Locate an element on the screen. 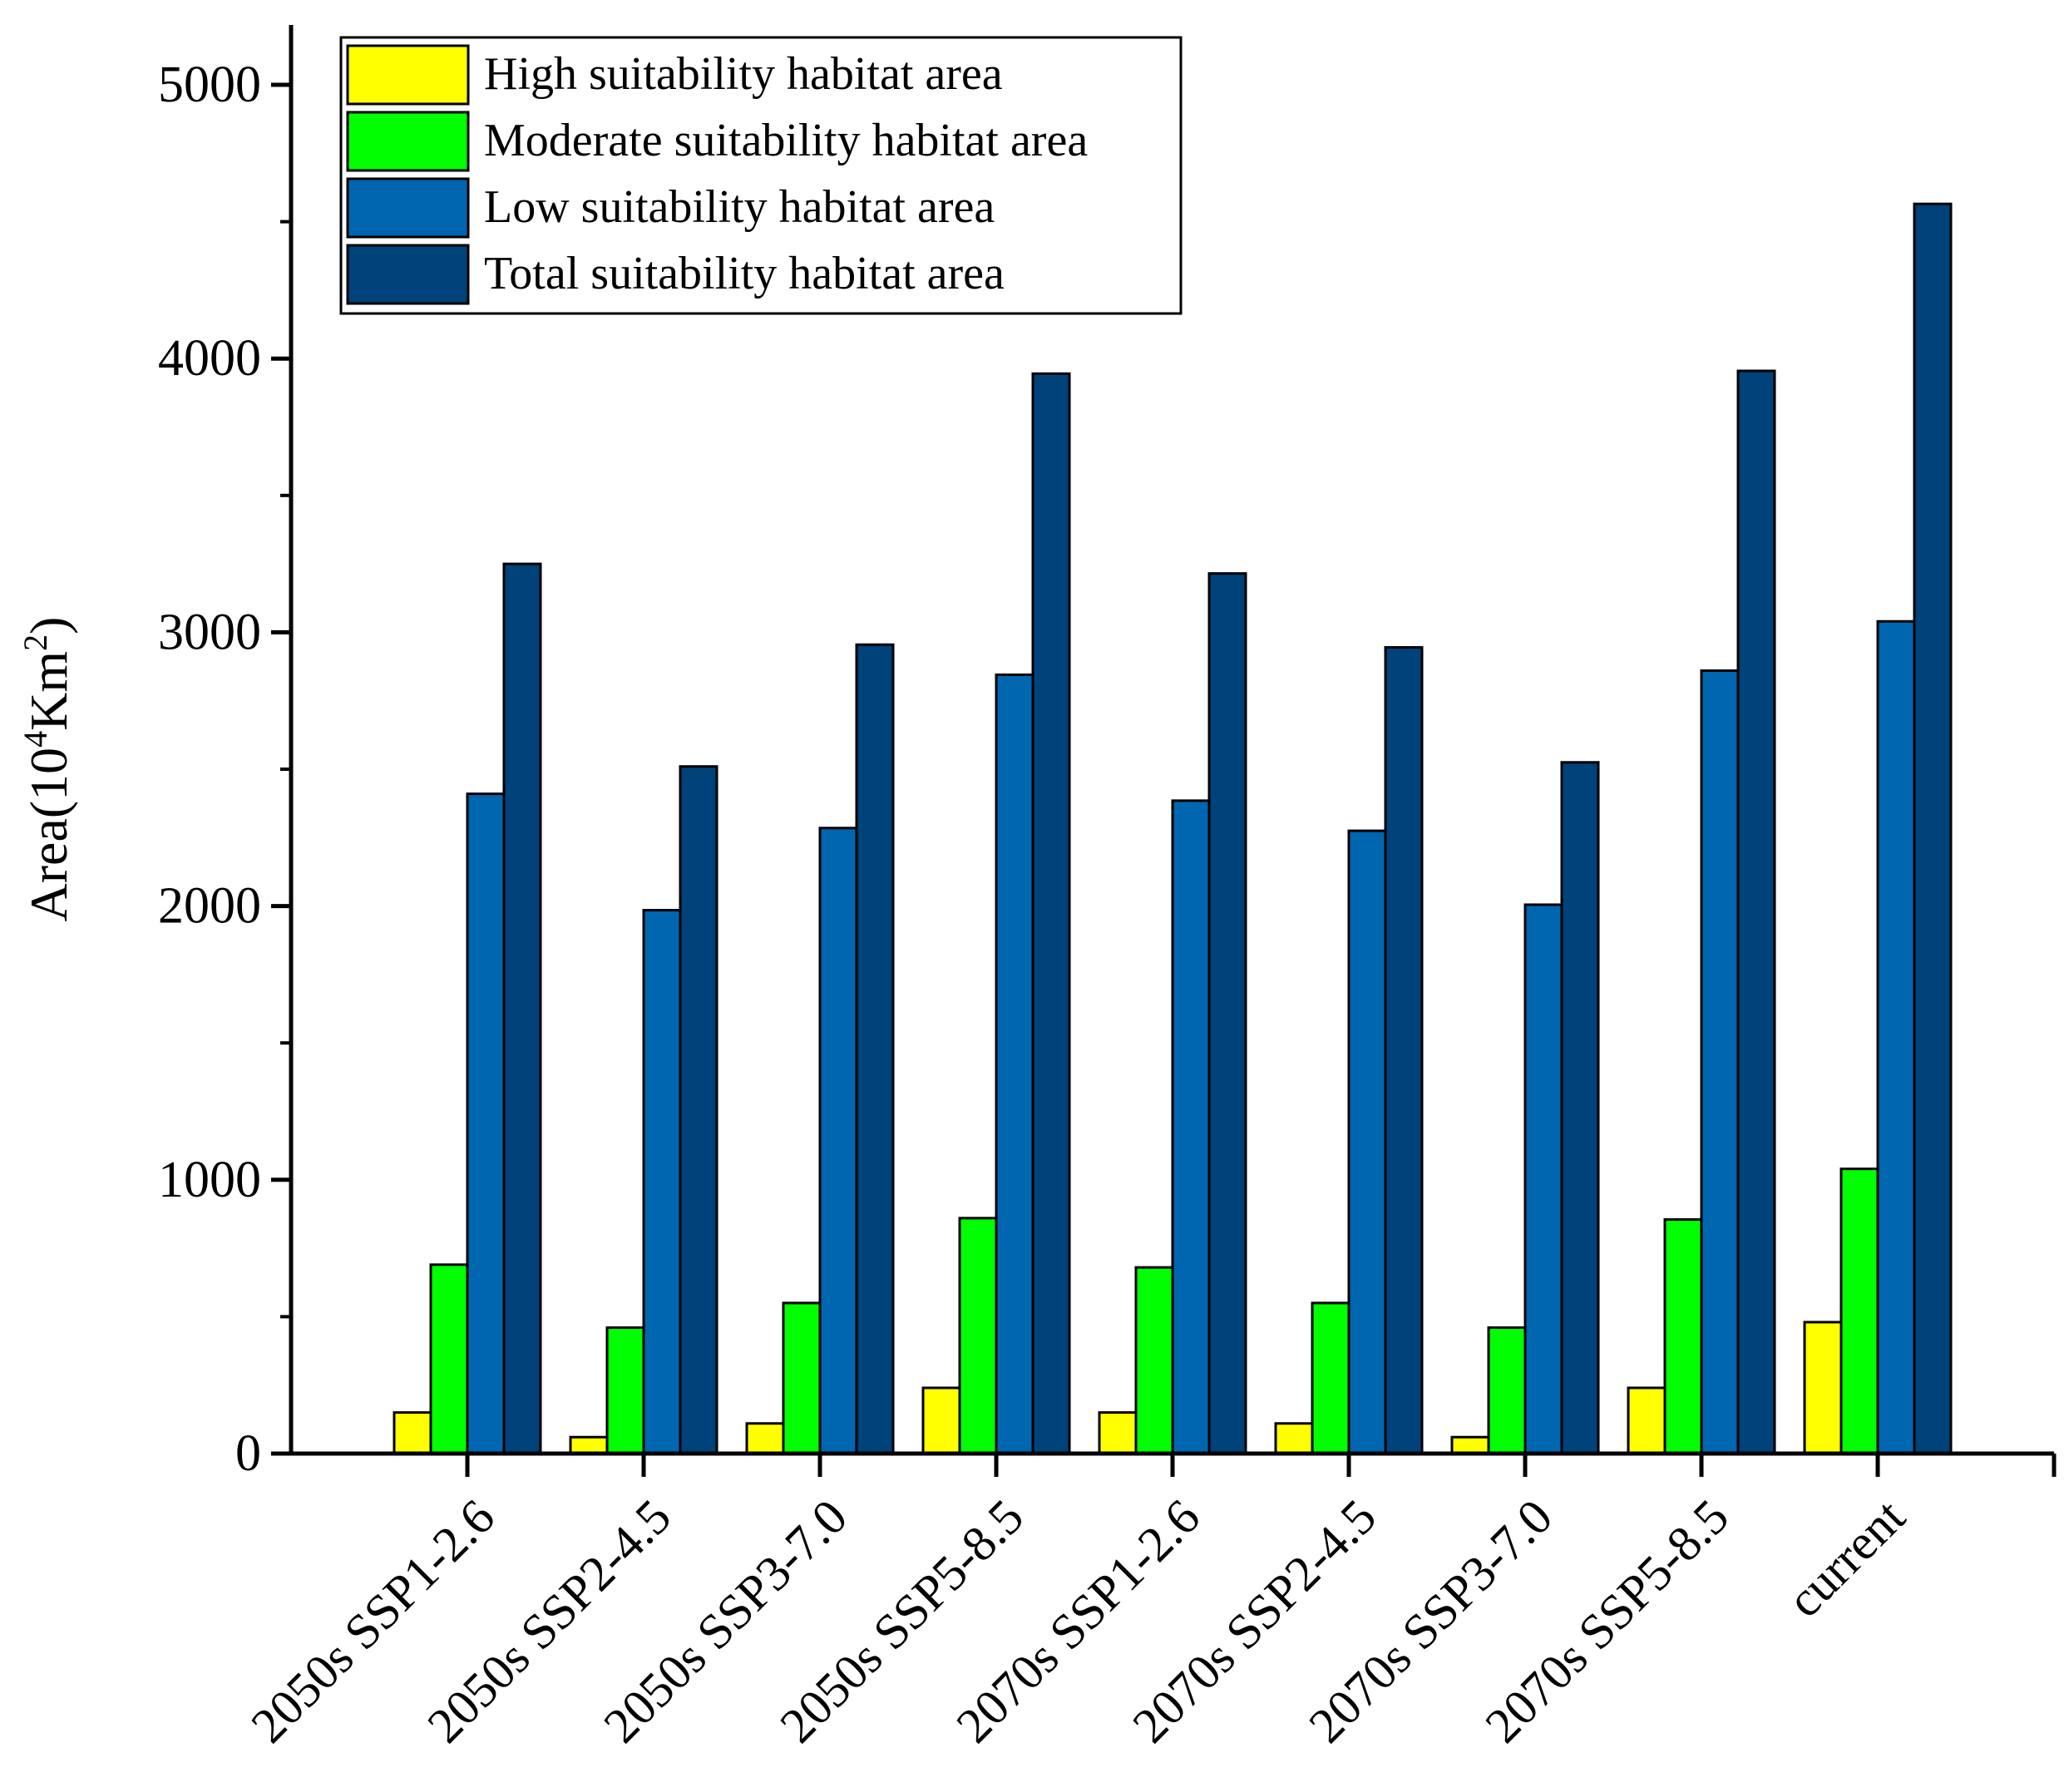  bar-low-suitability-habitat-area-current is located at coordinates (1896, 1037).